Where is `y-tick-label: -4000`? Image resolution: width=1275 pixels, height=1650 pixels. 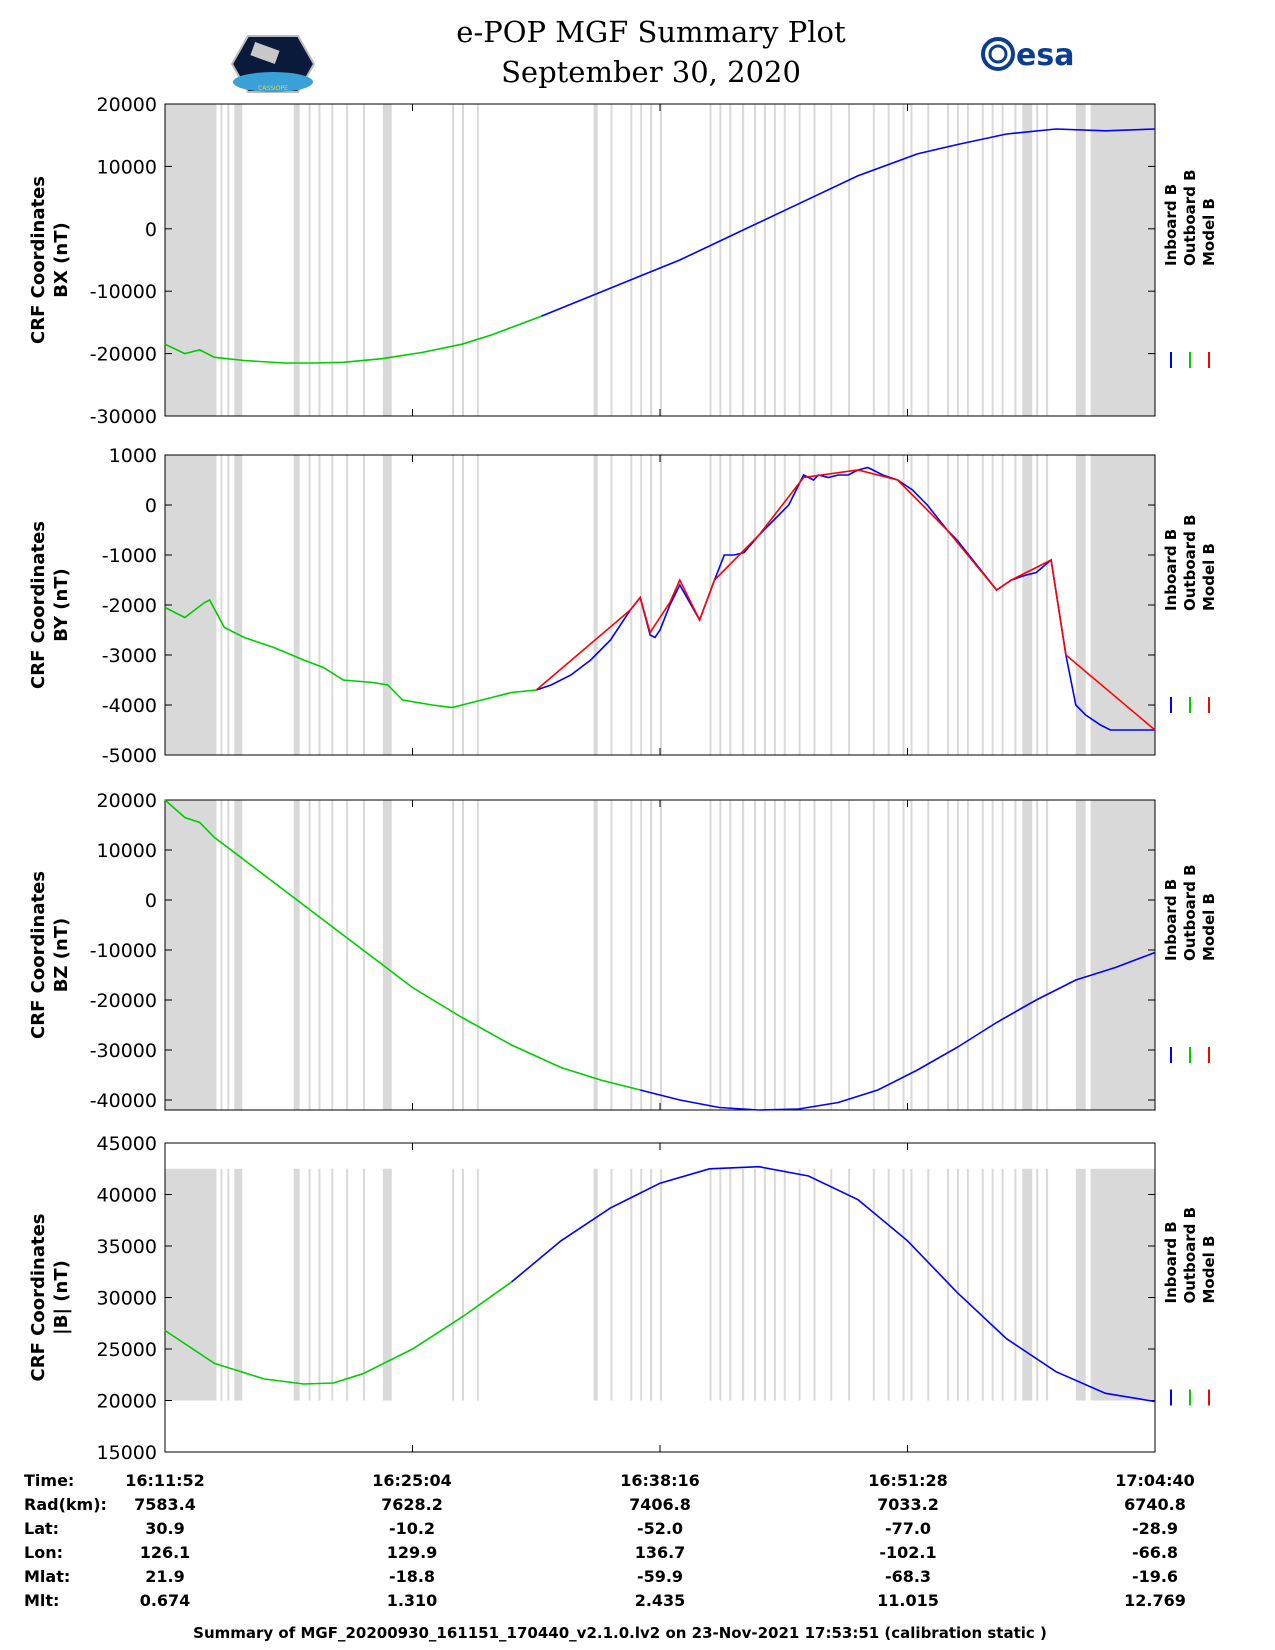
y-tick-label: -4000 is located at coordinates (129, 706).